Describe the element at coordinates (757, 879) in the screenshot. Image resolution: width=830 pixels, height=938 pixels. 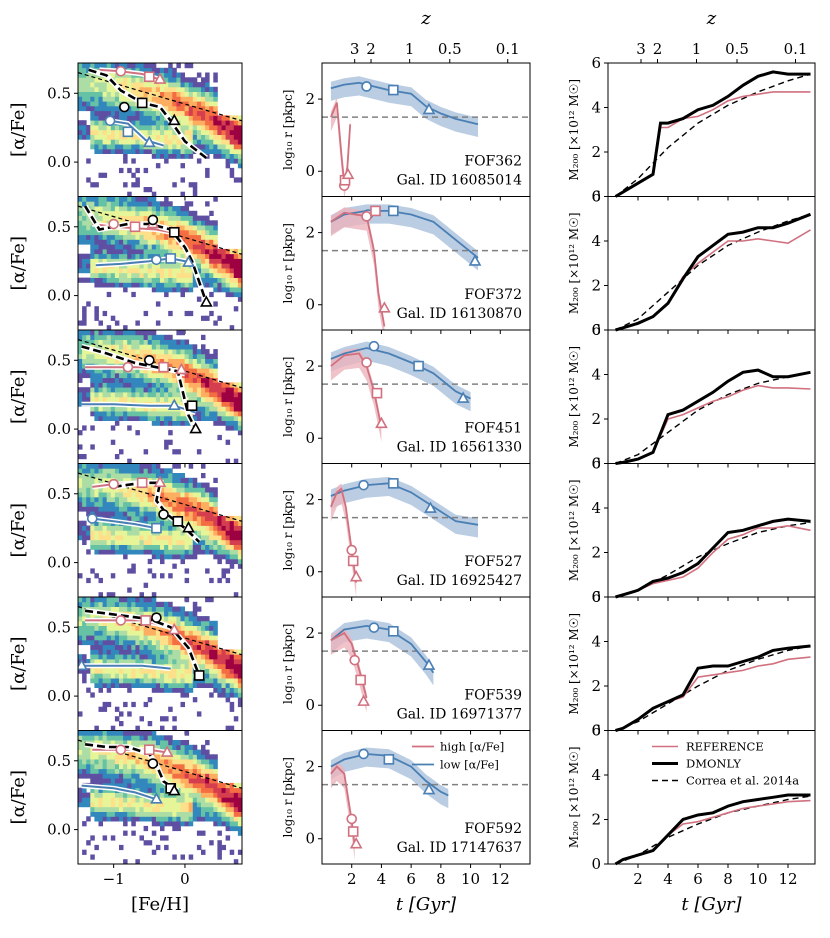
I see `mass-xtick-label: 10` at that location.